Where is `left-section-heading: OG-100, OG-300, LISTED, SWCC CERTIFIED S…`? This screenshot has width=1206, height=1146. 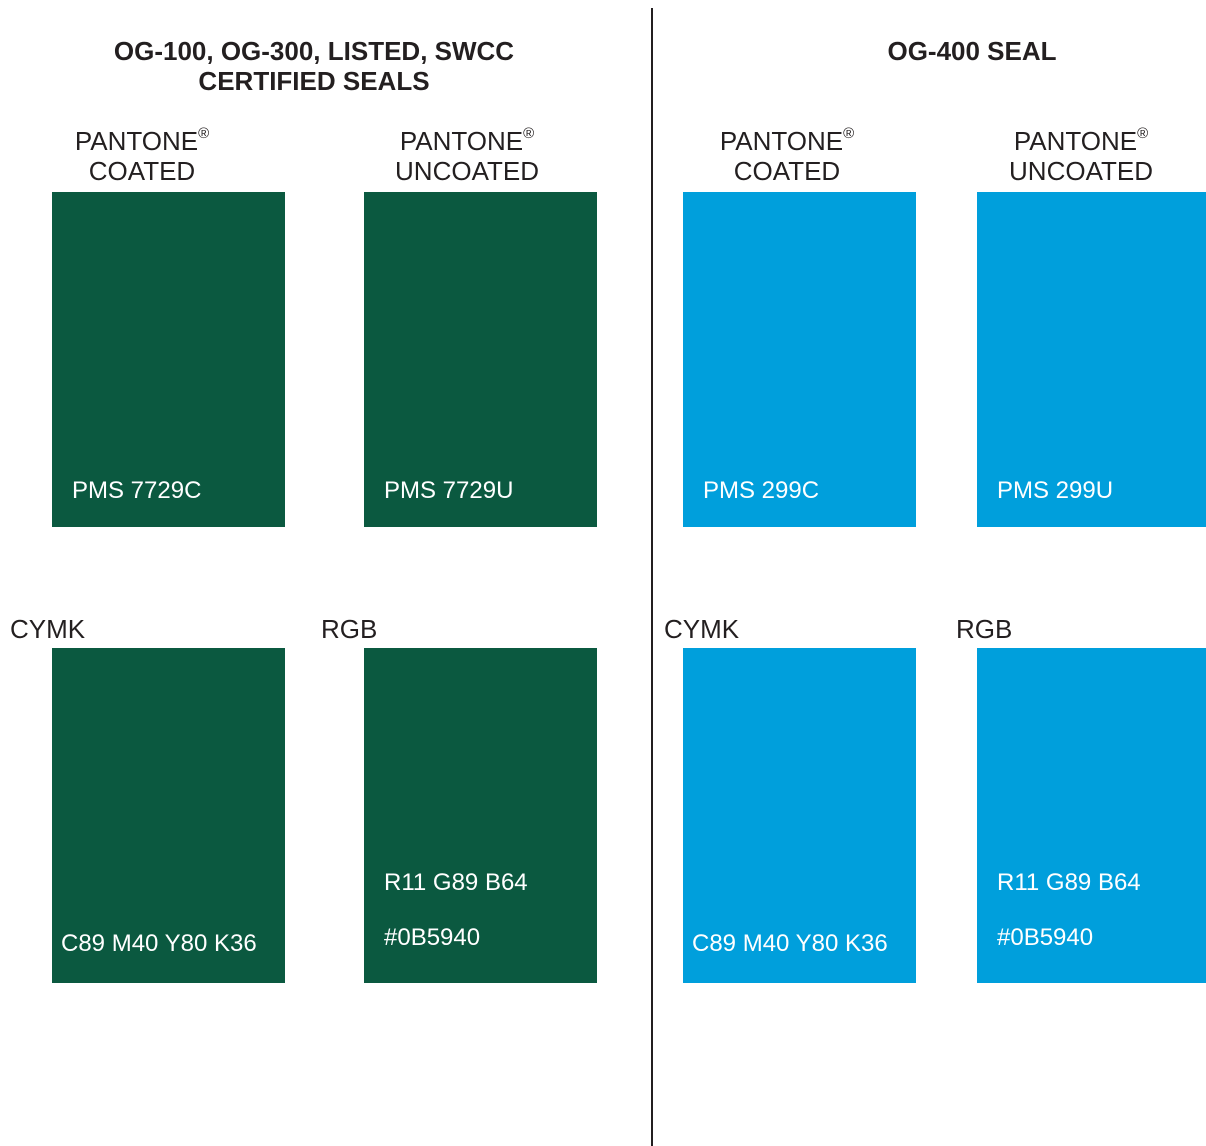
left-section-heading: OG-100, OG-300, LISTED, SWCC CERTIFIED S… is located at coordinates (314, 66).